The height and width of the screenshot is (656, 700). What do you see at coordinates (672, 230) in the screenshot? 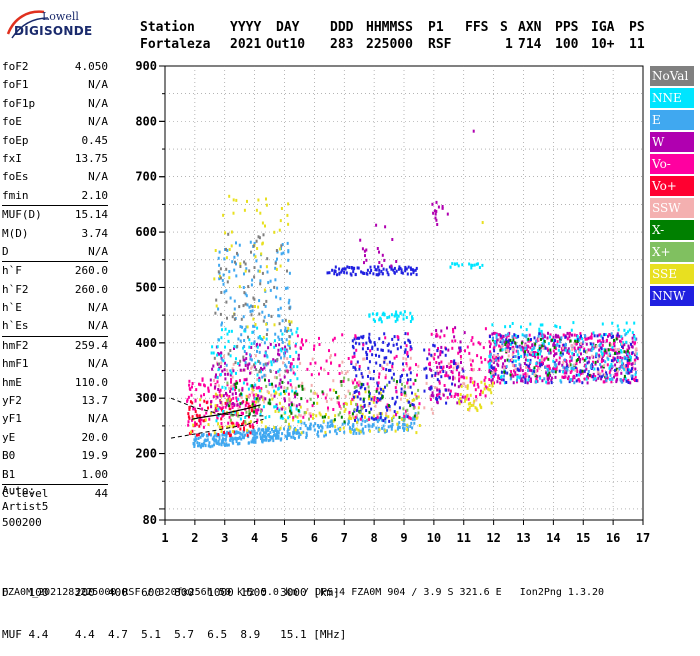
I see `legend-entry: X-` at bounding box center [672, 230].